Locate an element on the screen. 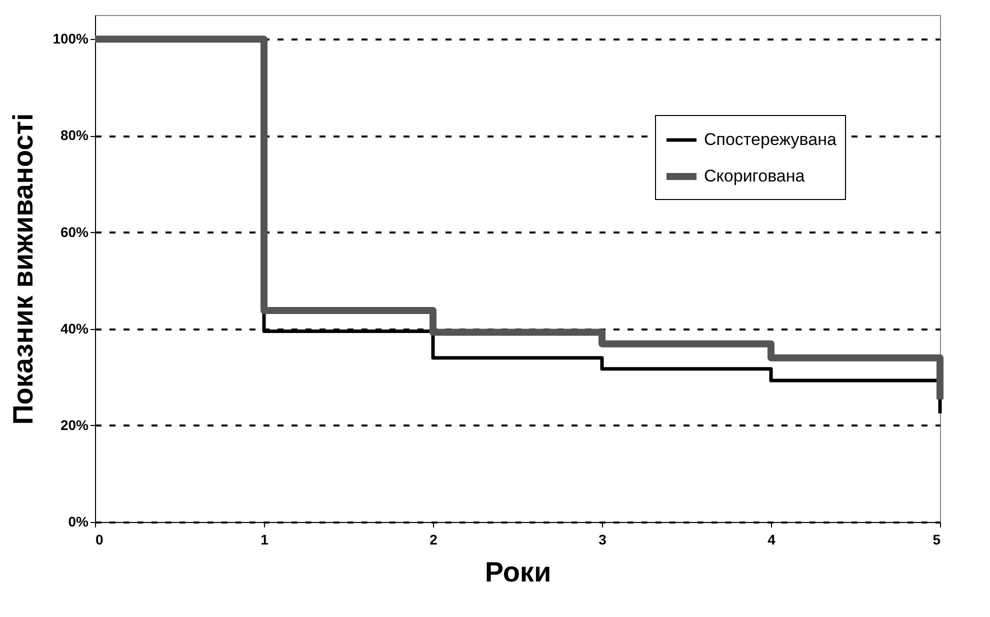 This screenshot has height=617, width=990. y-tick-label: 100% is located at coordinates (71, 38).